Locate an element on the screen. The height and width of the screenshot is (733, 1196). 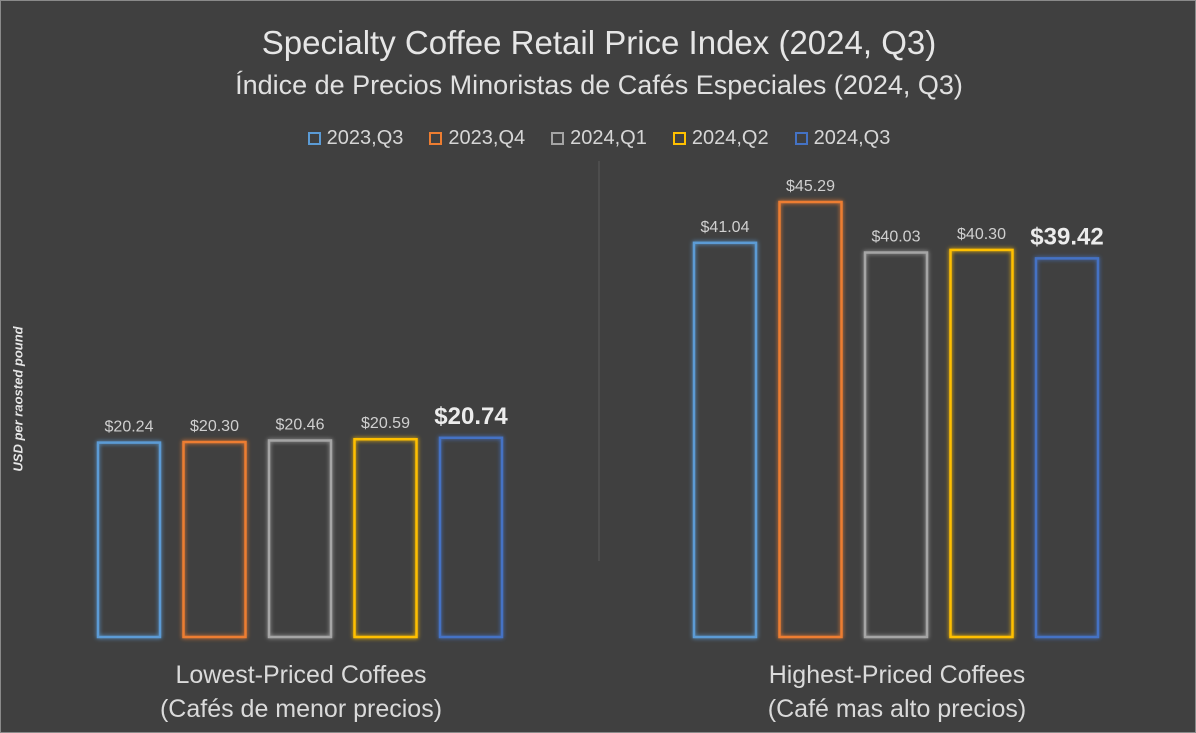
bar-2023-q4-highest is located at coordinates (810, 419).